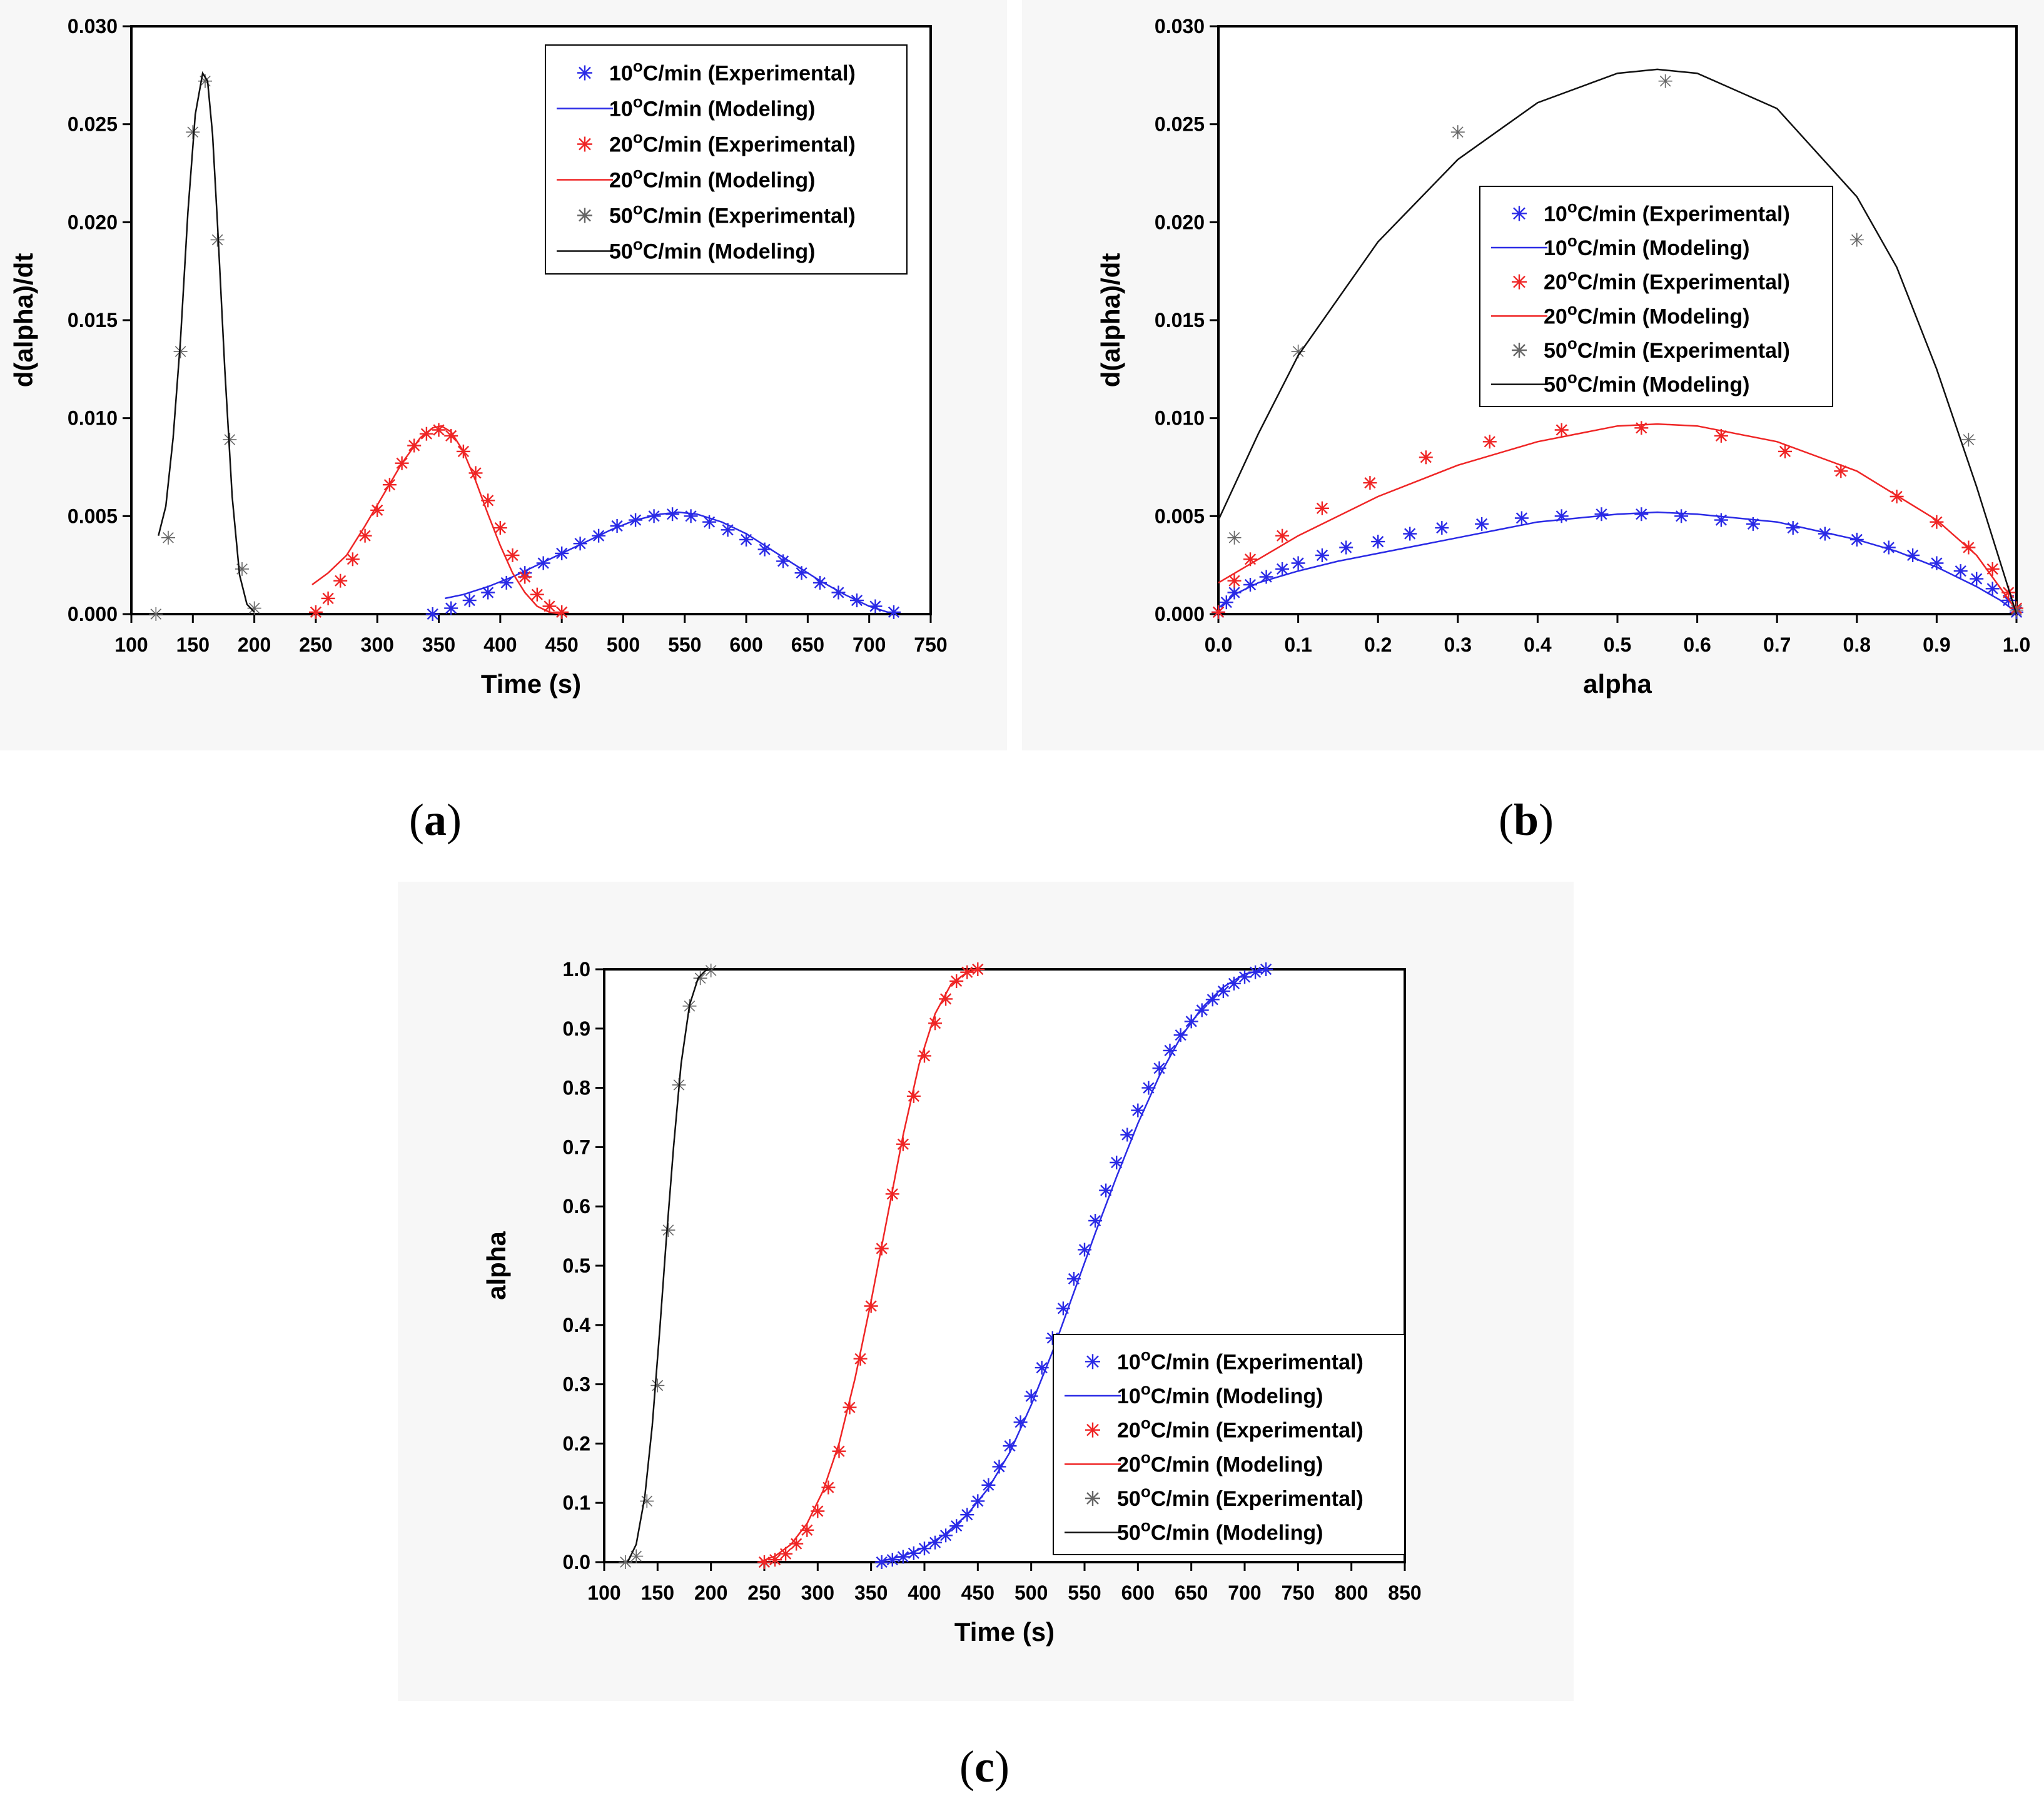 The image size is (2044, 1806). I want to click on x-tick-label: 0.2, so click(1378, 644).